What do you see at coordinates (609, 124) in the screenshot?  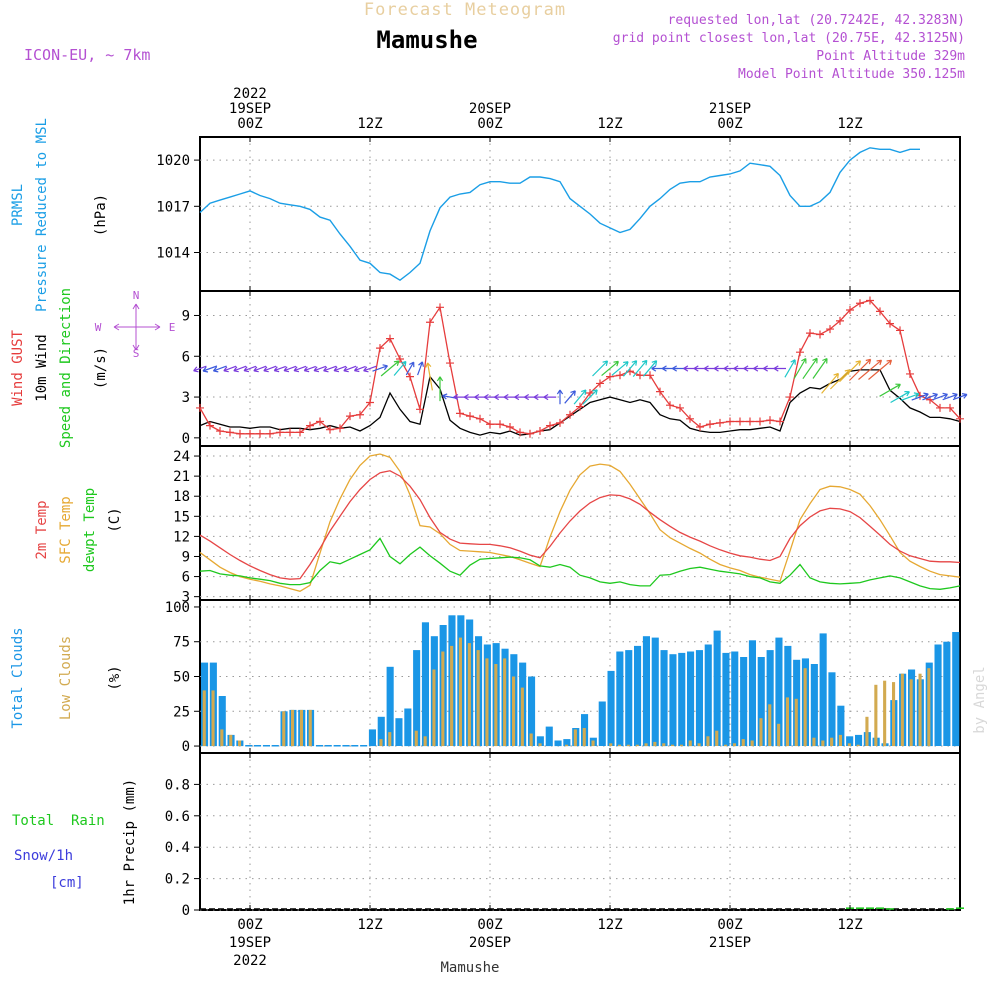 I see `top-time-label: 12Z` at bounding box center [609, 124].